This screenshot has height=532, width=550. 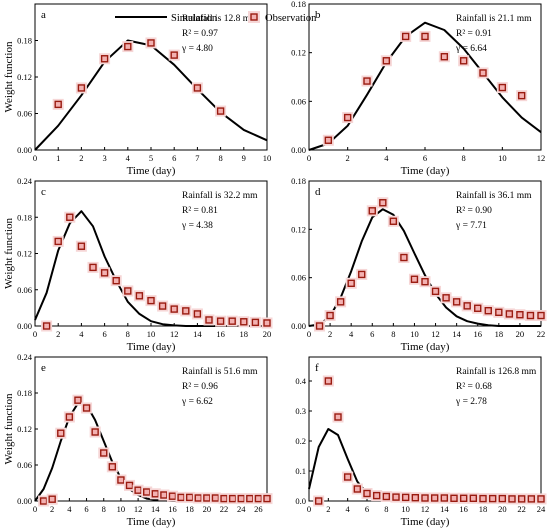 What do you see at coordinates (150, 268) in the screenshot?
I see `simulation-line` at bounding box center [150, 268].